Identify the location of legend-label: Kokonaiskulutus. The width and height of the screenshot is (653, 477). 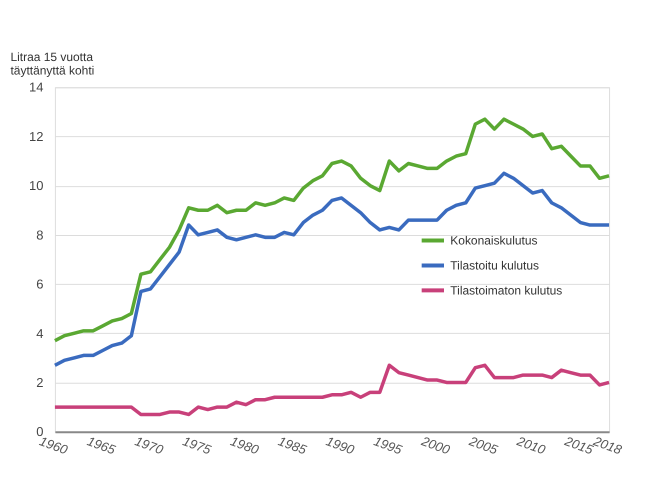
(494, 240).